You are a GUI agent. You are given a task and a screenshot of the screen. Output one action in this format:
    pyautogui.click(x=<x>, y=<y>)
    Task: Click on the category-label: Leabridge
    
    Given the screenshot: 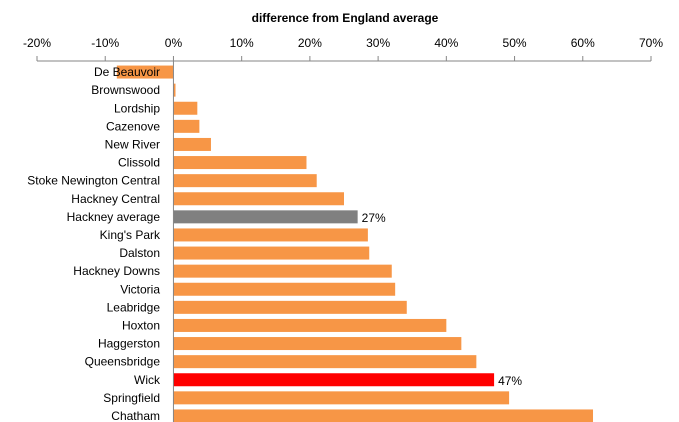 What is the action you would take?
    pyautogui.click(x=134, y=307)
    